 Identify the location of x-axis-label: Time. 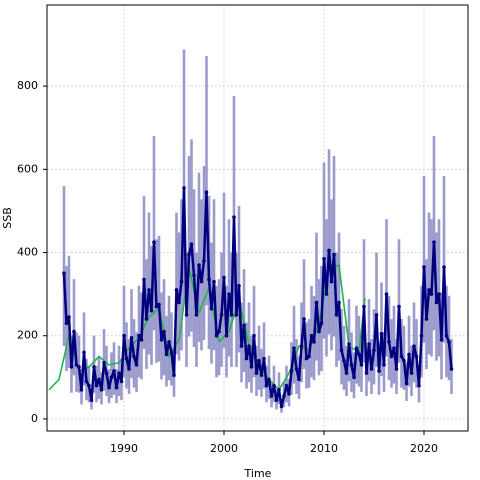
(258, 473).